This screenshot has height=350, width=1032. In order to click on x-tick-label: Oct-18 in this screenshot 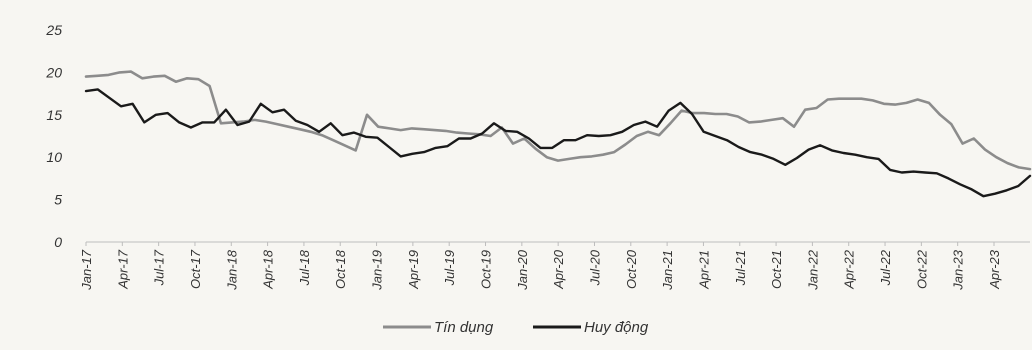, I will do `click(340, 269)`.